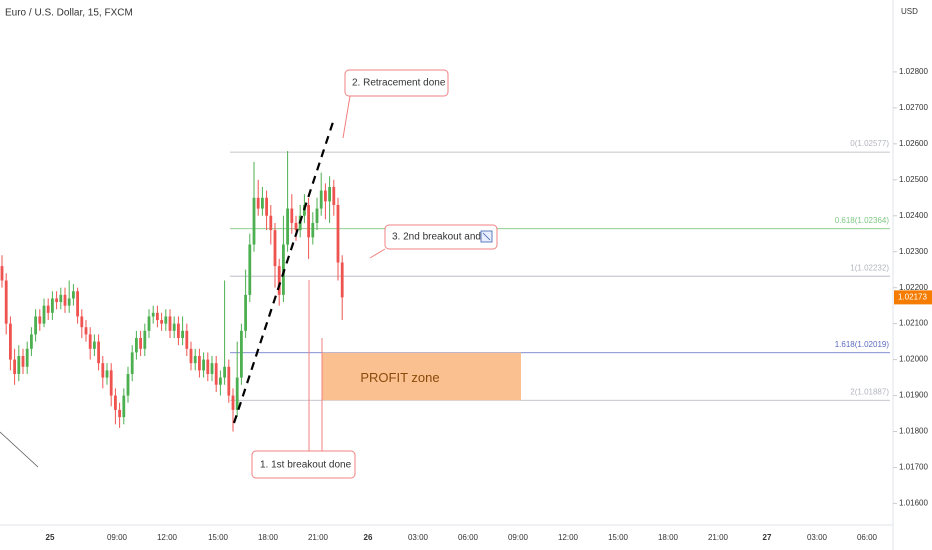 Image resolution: width=932 pixels, height=550 pixels. I want to click on x-tick-label: 27, so click(767, 537).